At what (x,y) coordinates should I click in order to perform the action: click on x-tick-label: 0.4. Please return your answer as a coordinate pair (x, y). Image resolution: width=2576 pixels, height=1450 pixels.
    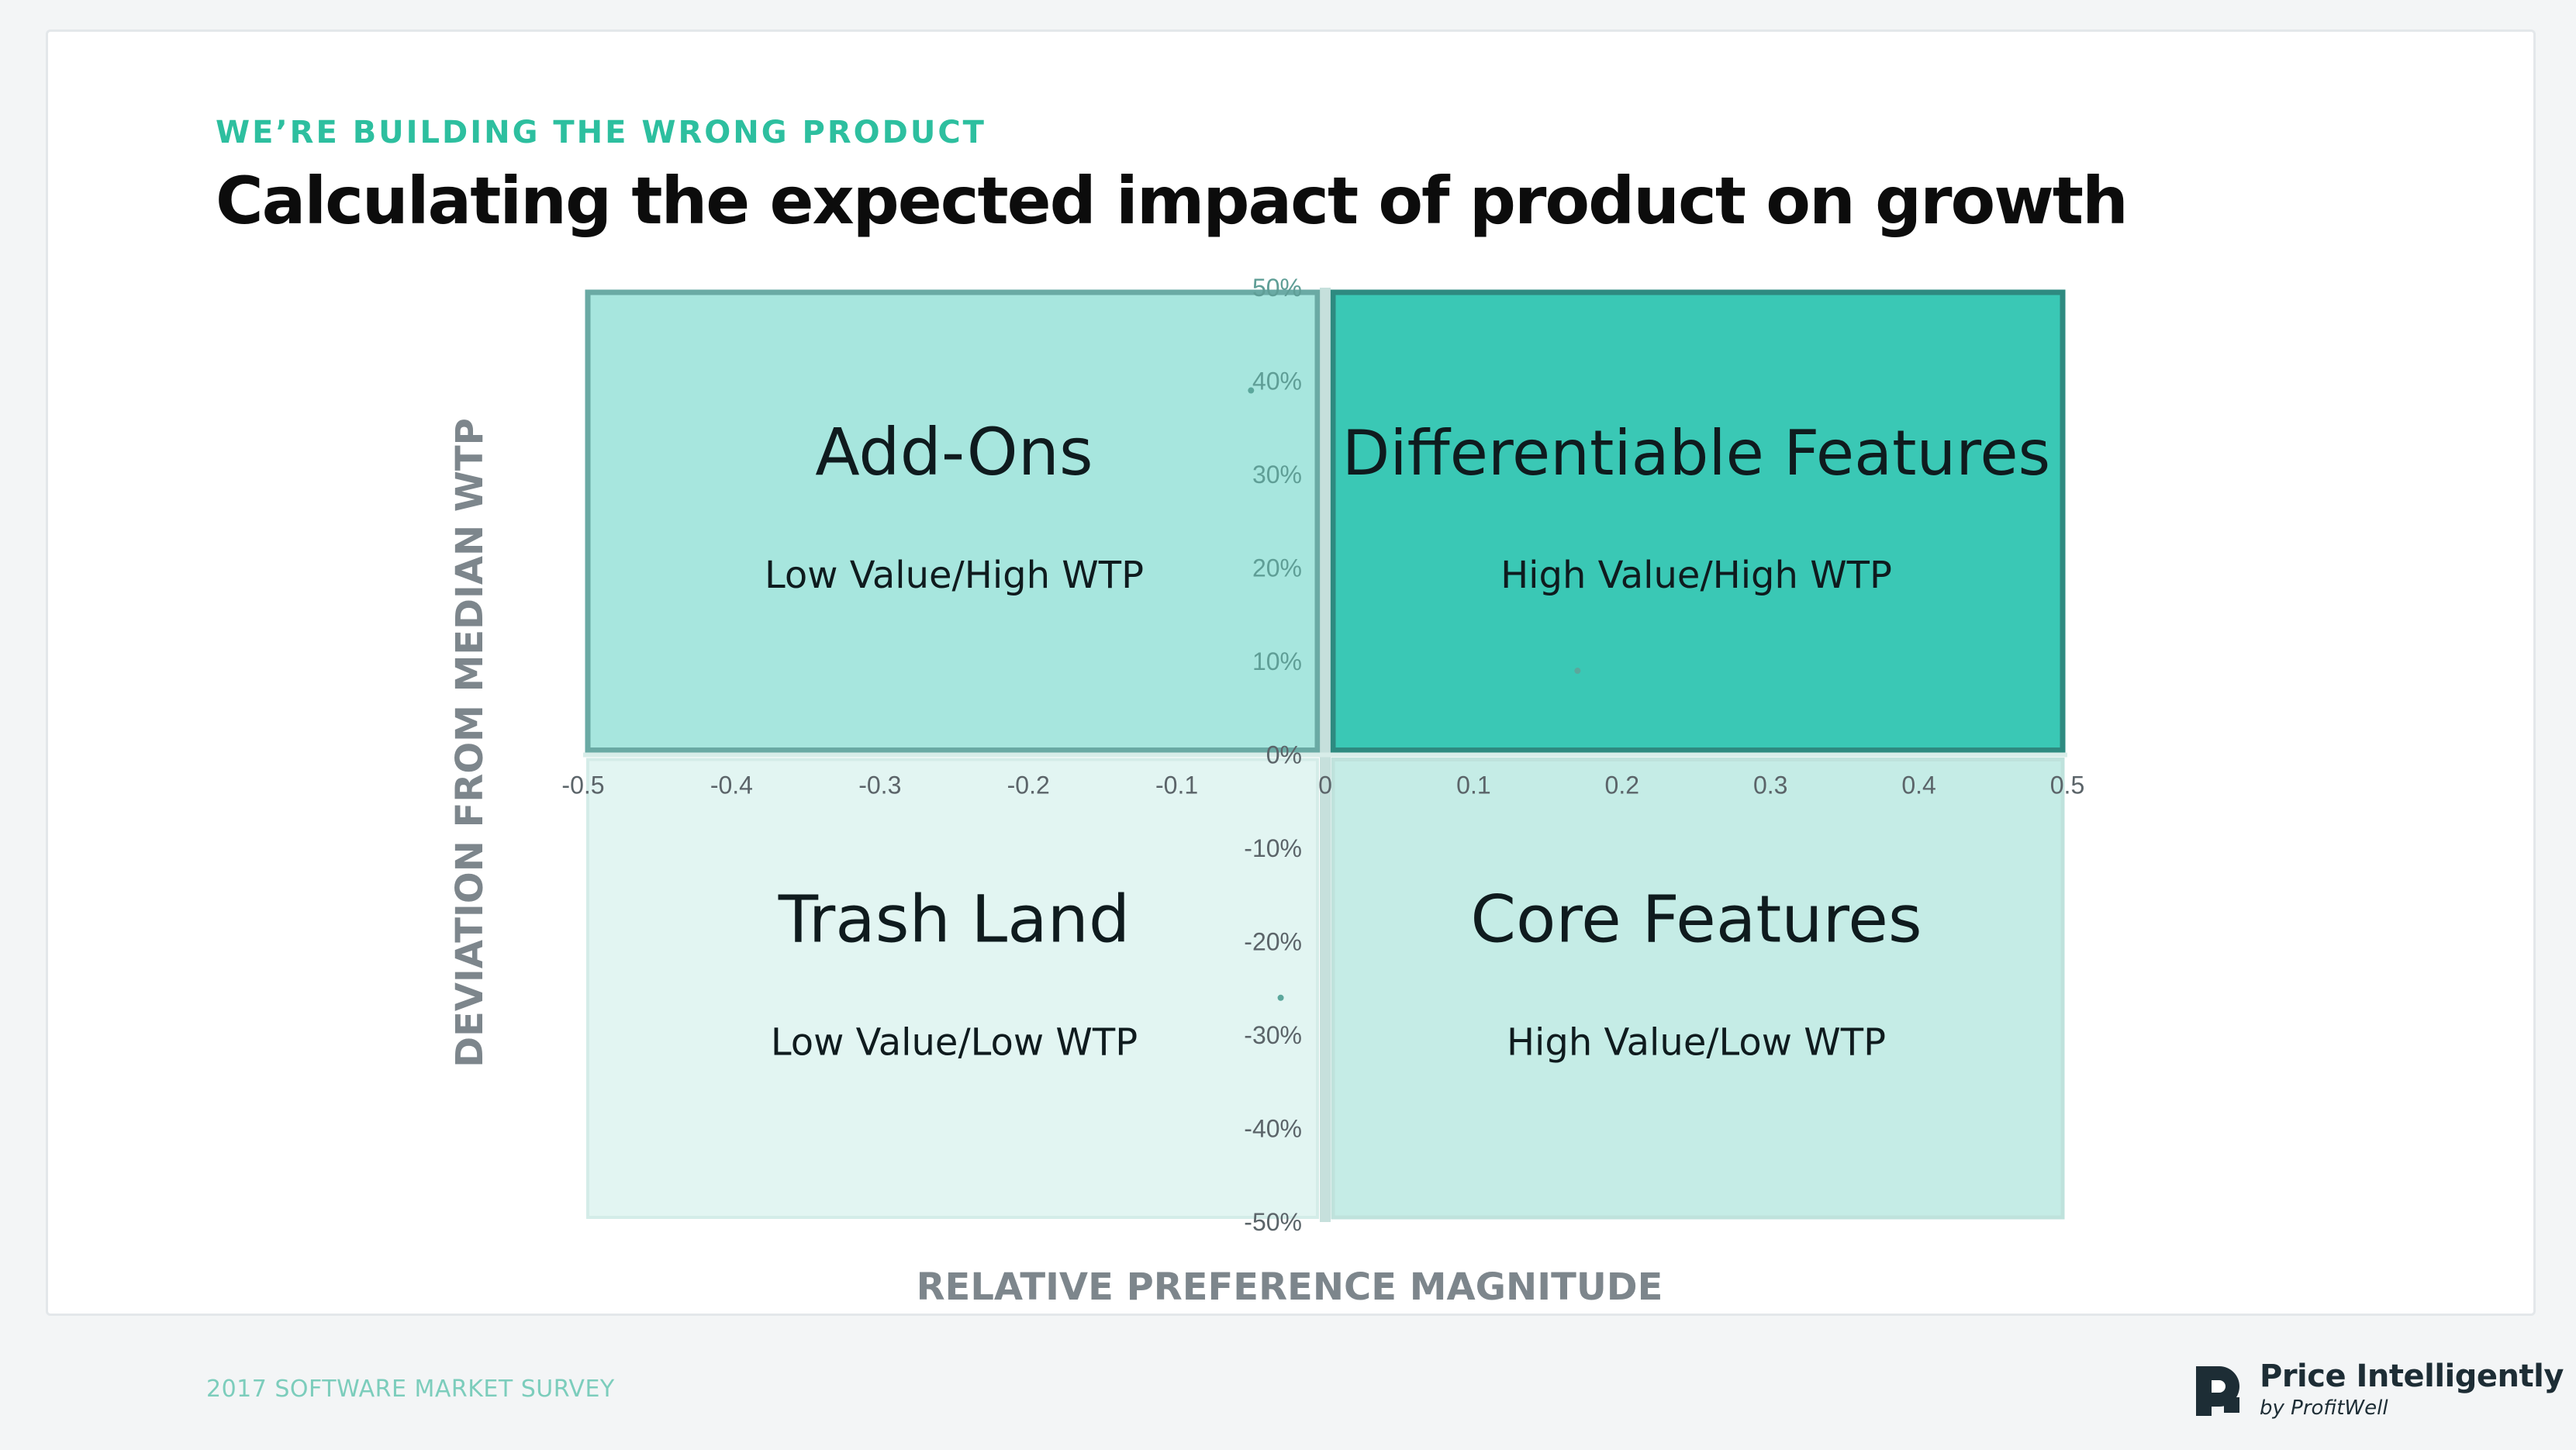
    Looking at the image, I should click on (1918, 785).